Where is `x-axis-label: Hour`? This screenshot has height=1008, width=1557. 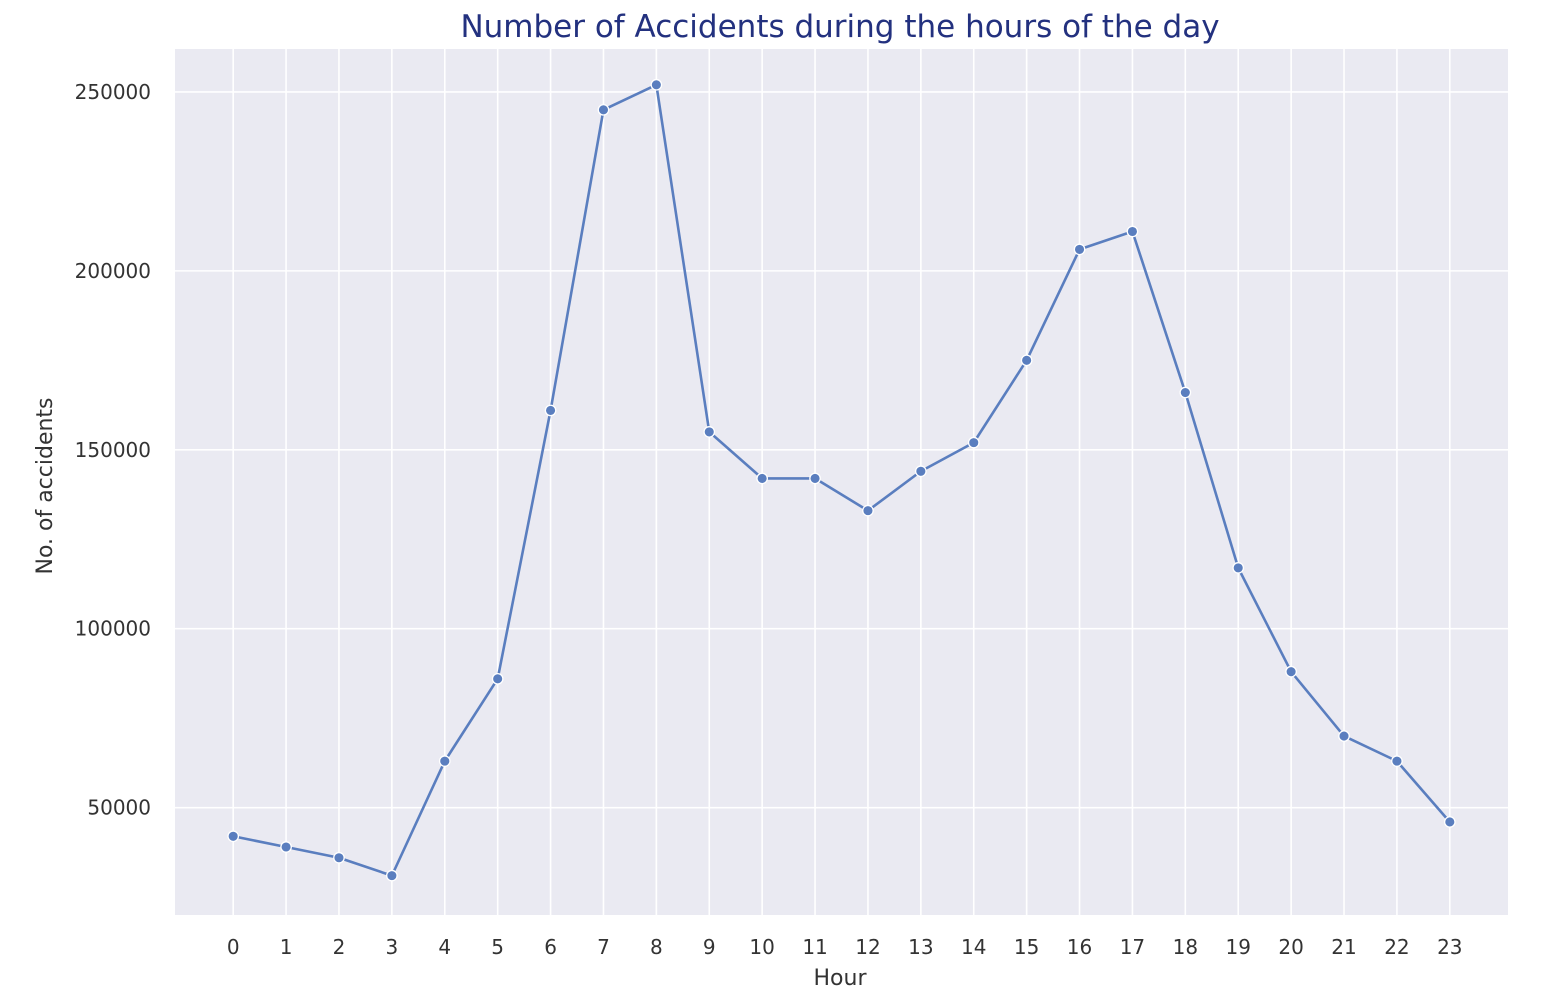
x-axis-label: Hour is located at coordinates (841, 978).